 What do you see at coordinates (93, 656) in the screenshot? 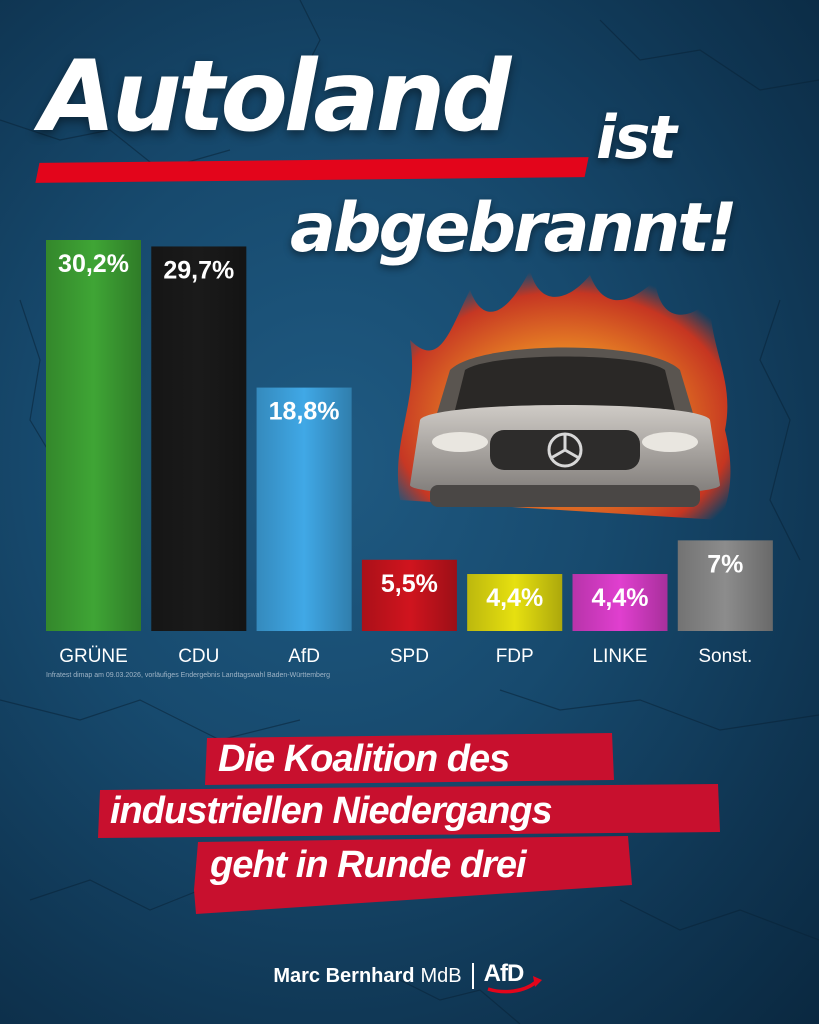
I see `category-label-0: GRÜNE` at bounding box center [93, 656].